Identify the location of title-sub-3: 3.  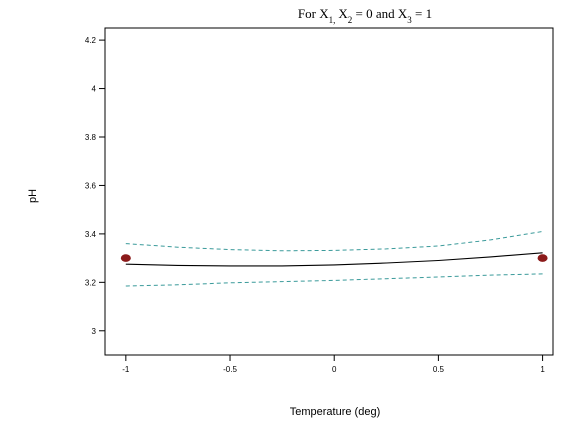
(409, 20).